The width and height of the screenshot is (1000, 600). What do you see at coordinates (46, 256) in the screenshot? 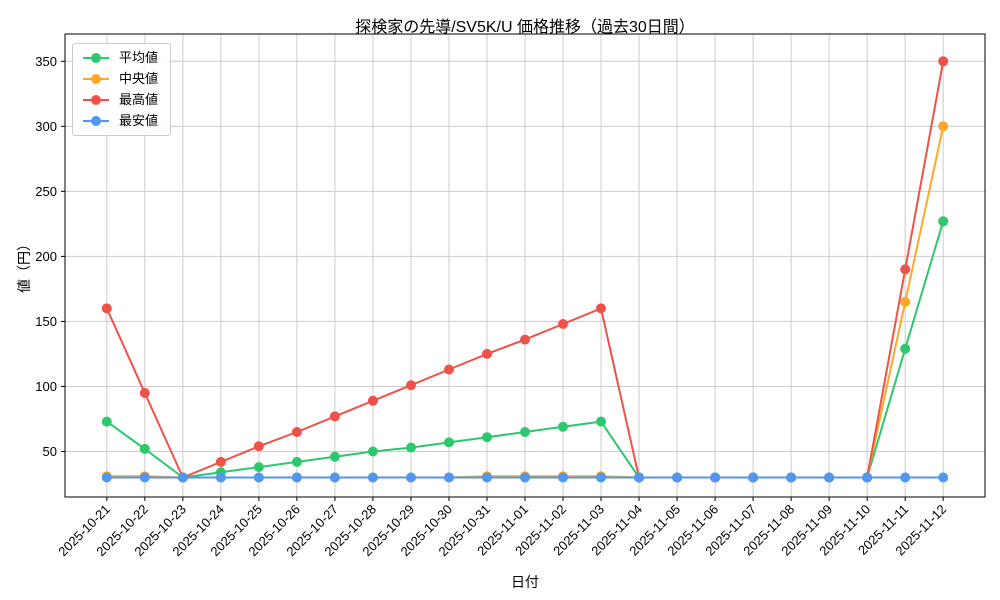
I see `y-tick-label: 200` at bounding box center [46, 256].